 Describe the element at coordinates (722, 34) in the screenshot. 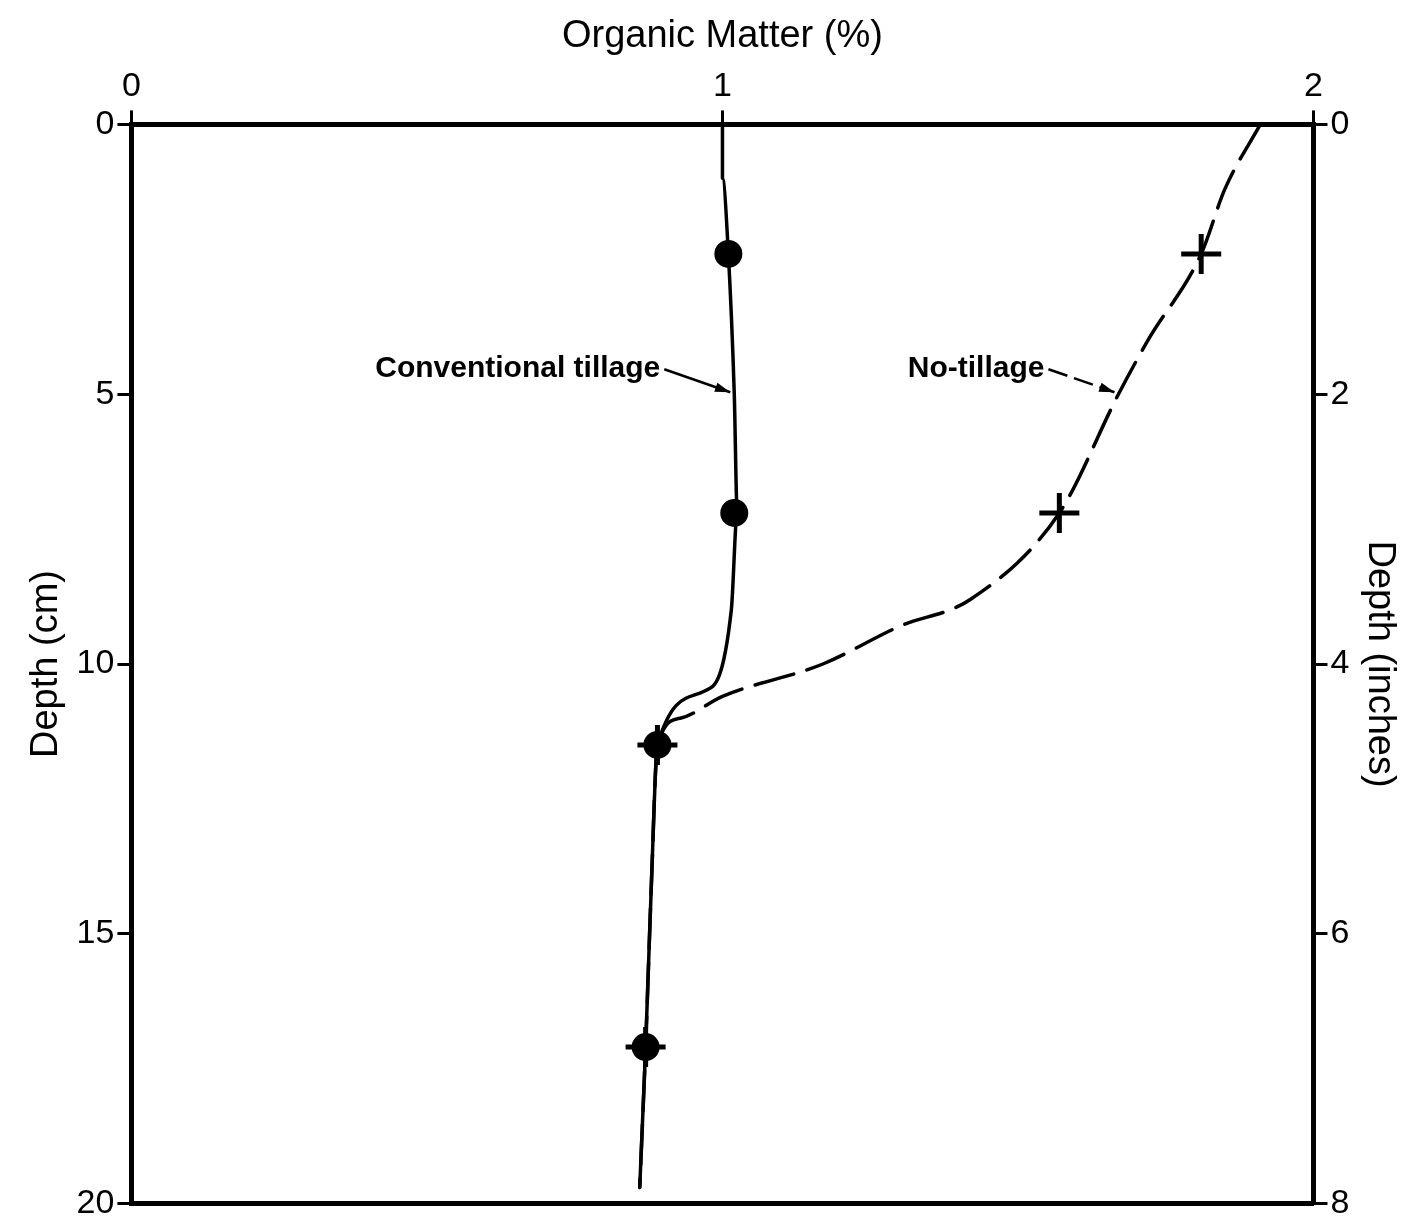

I see `x-axis-title: Organic Matter (%)` at that location.